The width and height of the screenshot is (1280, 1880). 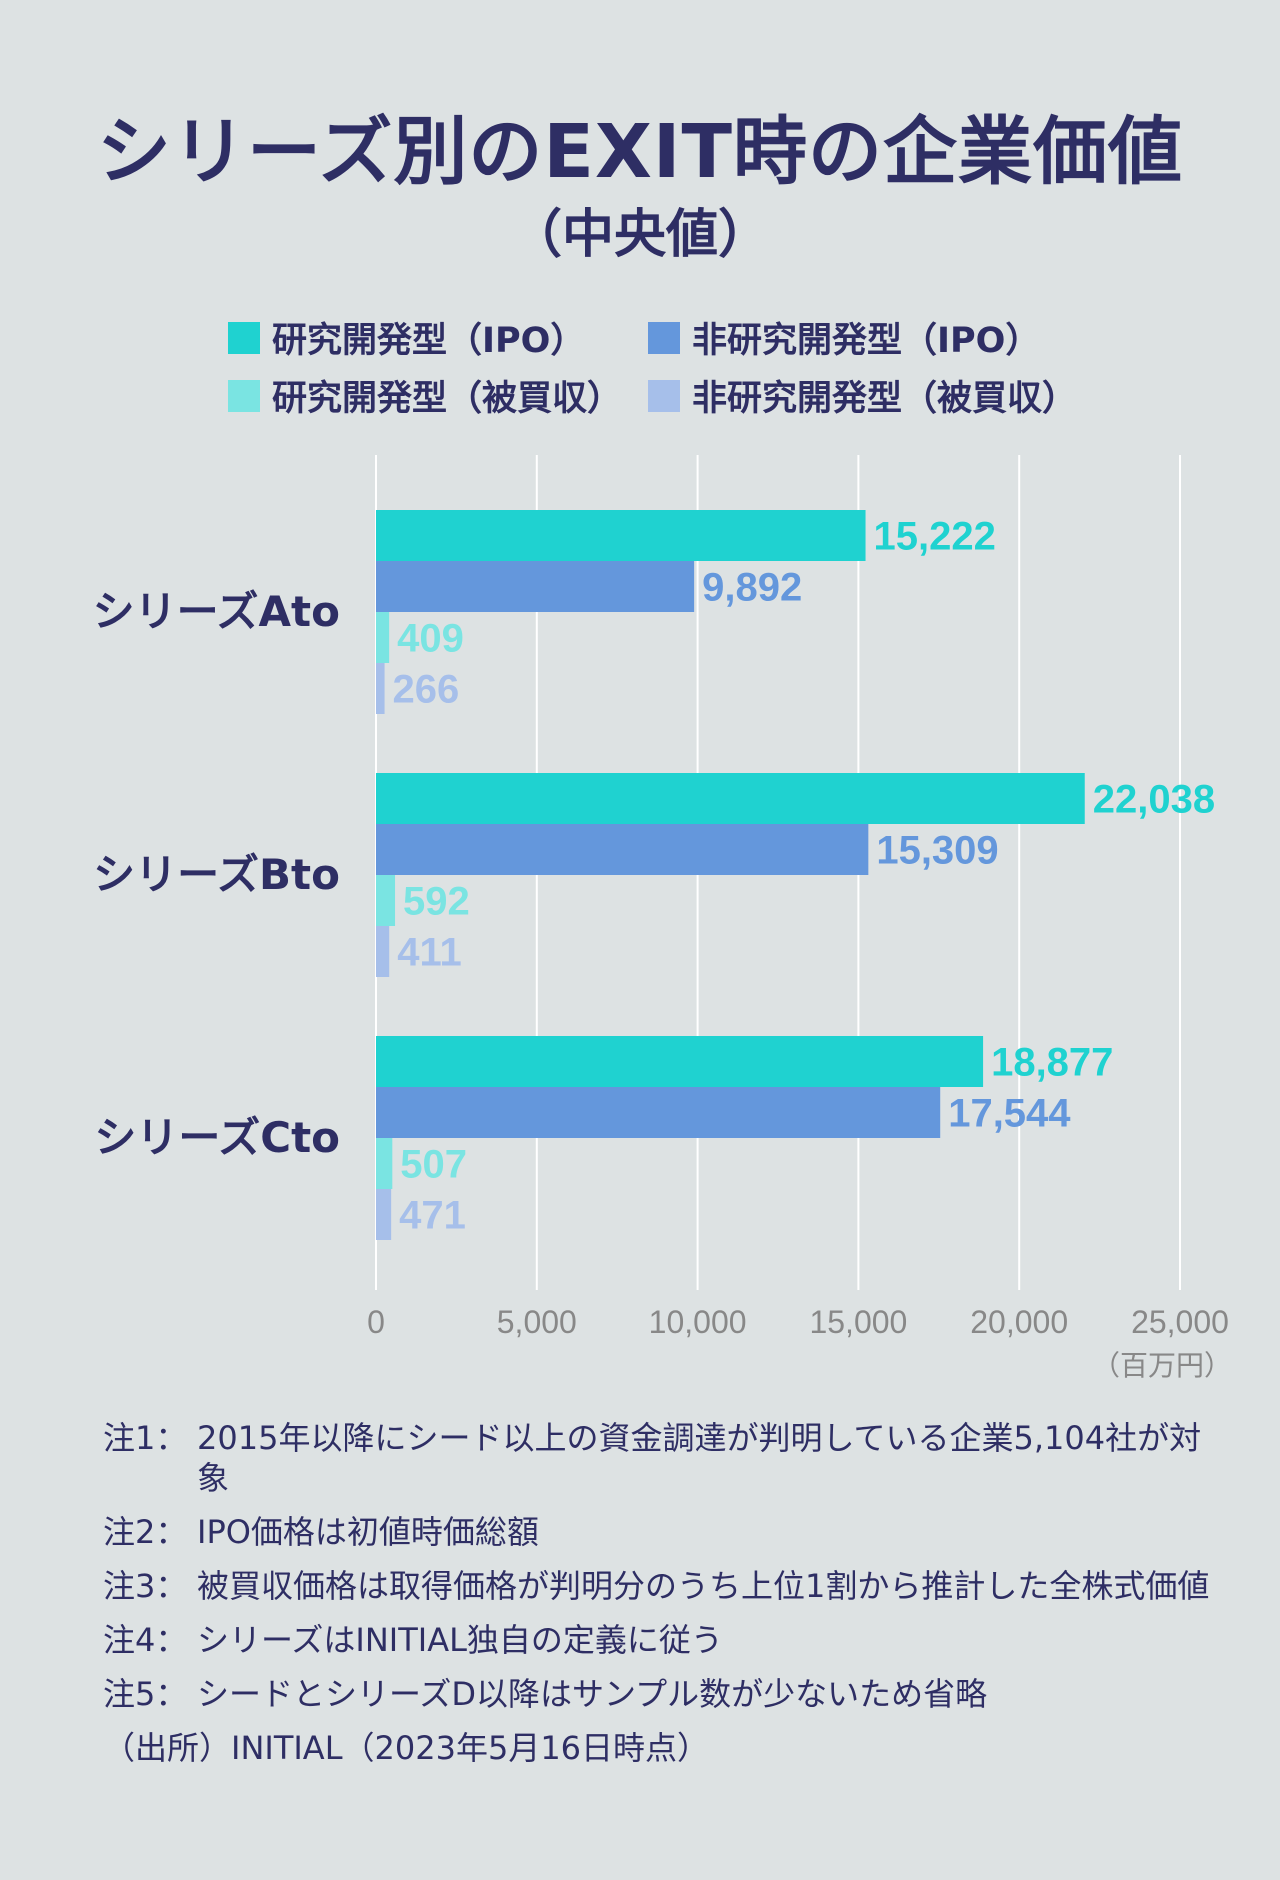 I want to click on legend-item-nonrd-ipo: 非研究開発型（IPO）, so click(x=844, y=337).